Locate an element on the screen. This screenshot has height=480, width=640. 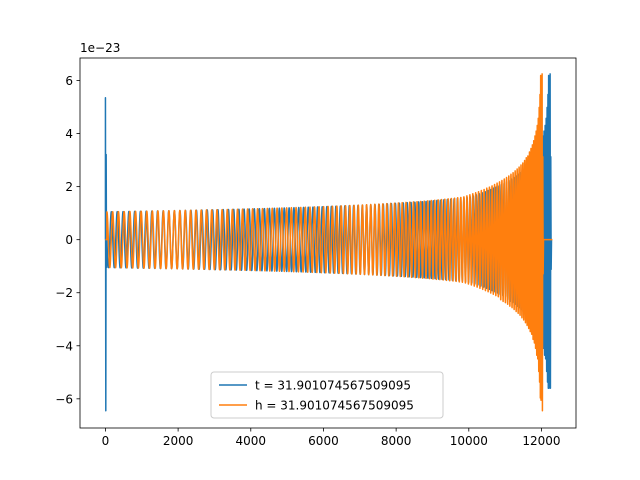
x-tick-label: 2000 is located at coordinates (178, 441).